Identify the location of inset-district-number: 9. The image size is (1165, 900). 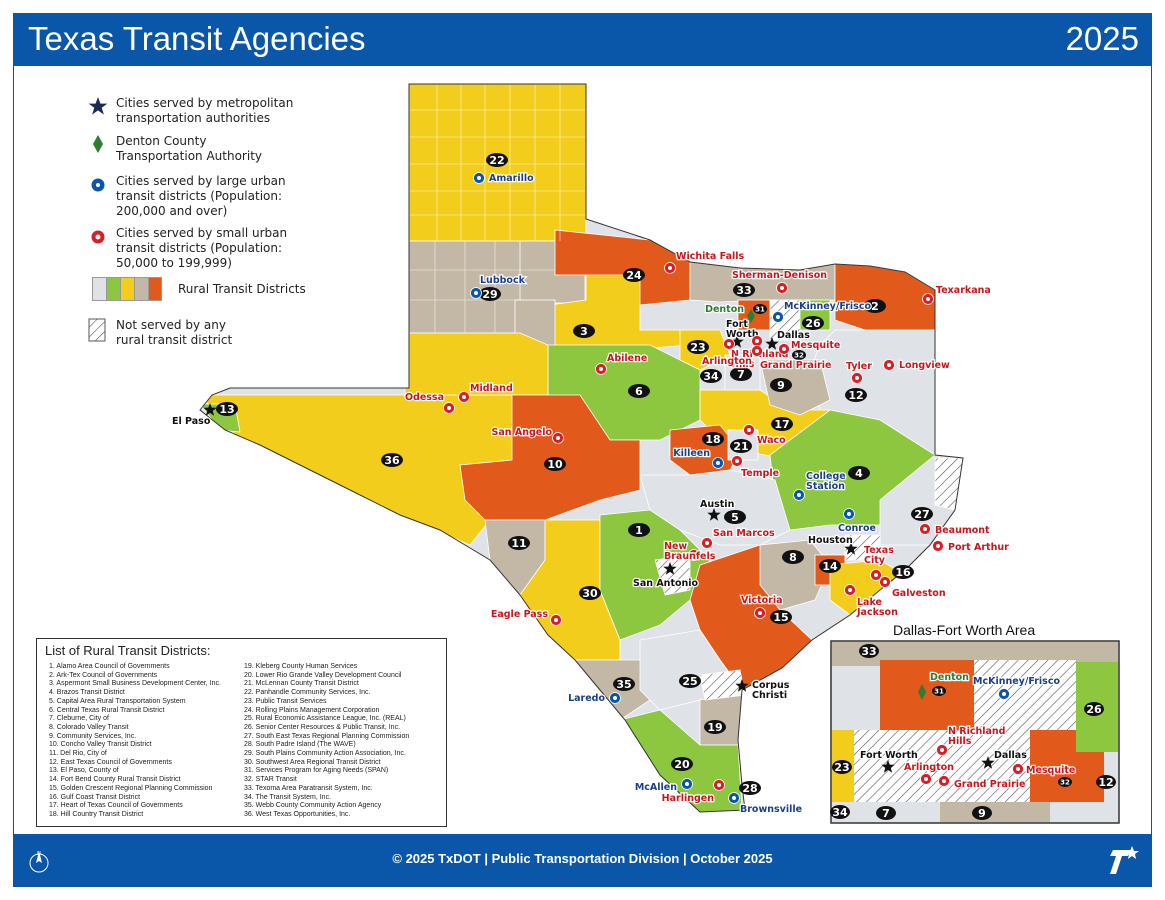
(982, 813).